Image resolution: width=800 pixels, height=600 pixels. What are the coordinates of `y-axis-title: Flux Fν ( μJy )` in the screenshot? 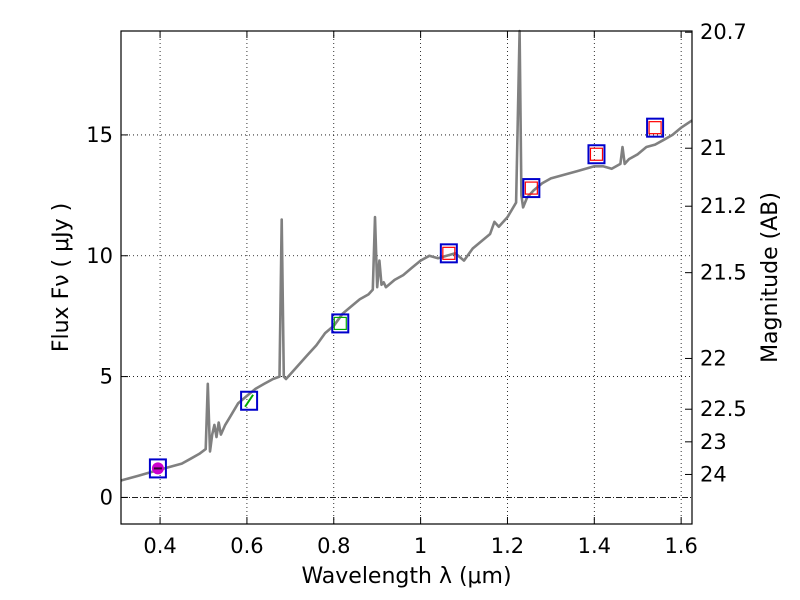 It's located at (61, 277).